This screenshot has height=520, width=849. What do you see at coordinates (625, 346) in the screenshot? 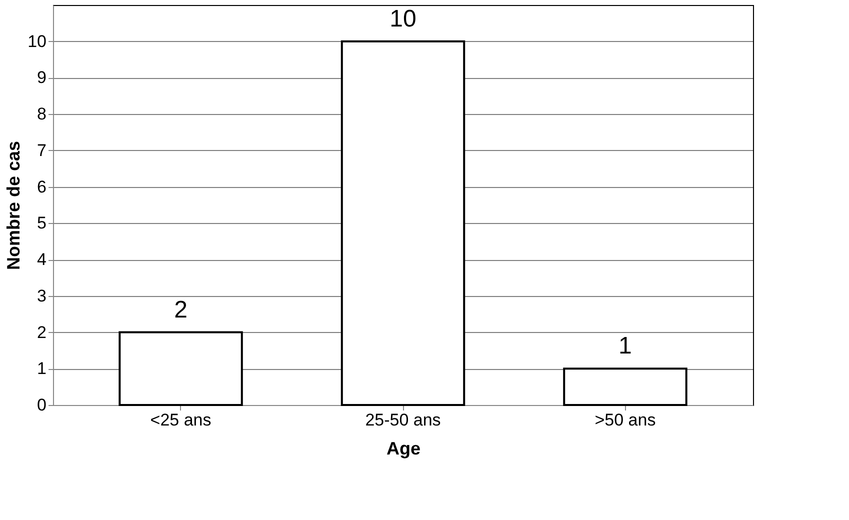
I see `data-label: 1` at bounding box center [625, 346].